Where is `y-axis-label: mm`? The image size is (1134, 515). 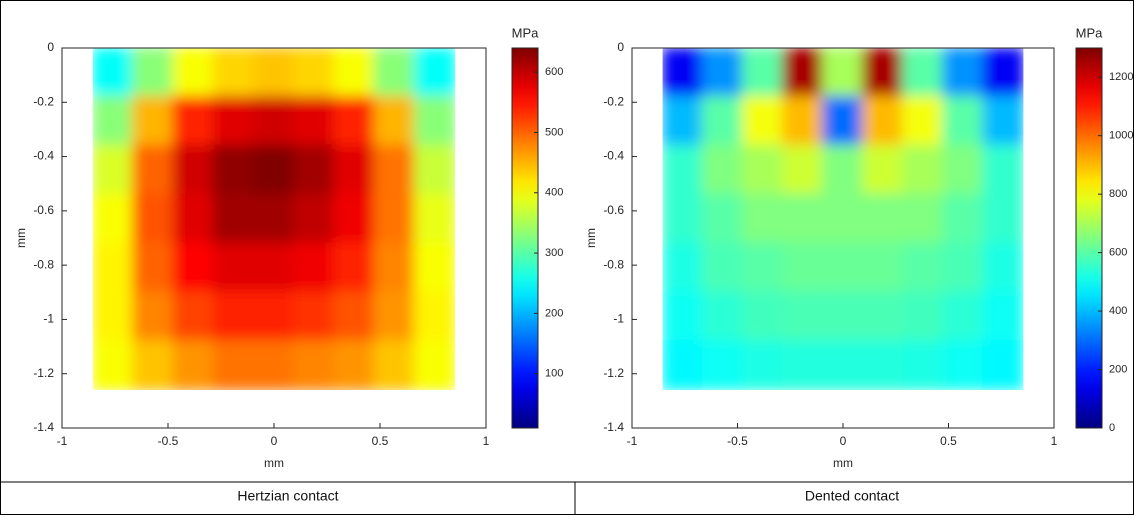 y-axis-label: mm is located at coordinates (21, 238).